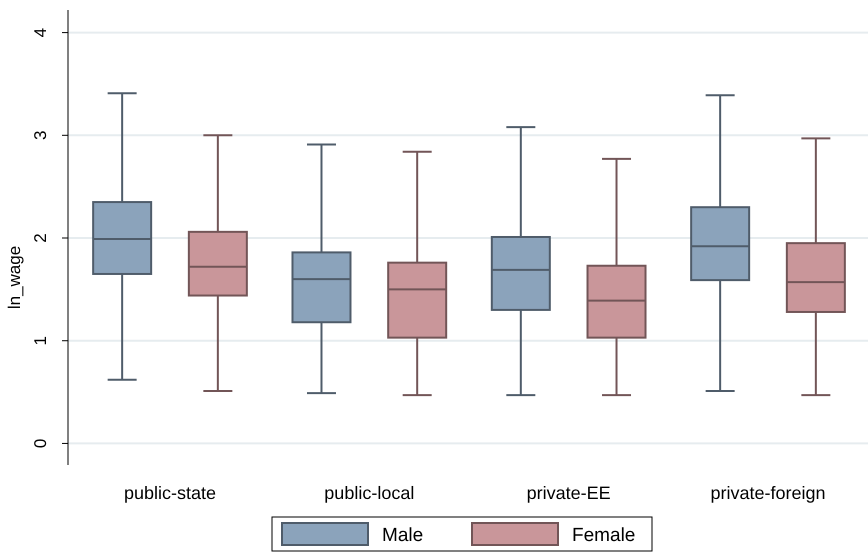  I want to click on x-tick-label: public-state, so click(170, 493).